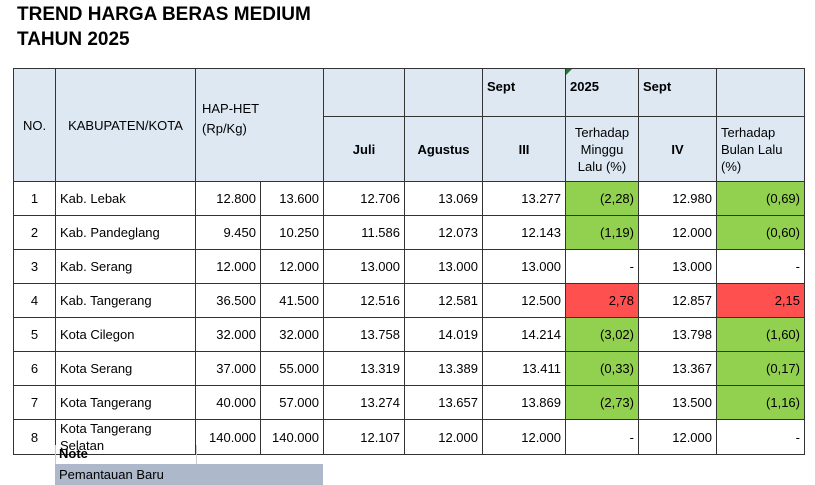 The image size is (815, 485). What do you see at coordinates (228, 437) in the screenshot?
I see `row-hap: 140.000` at bounding box center [228, 437].